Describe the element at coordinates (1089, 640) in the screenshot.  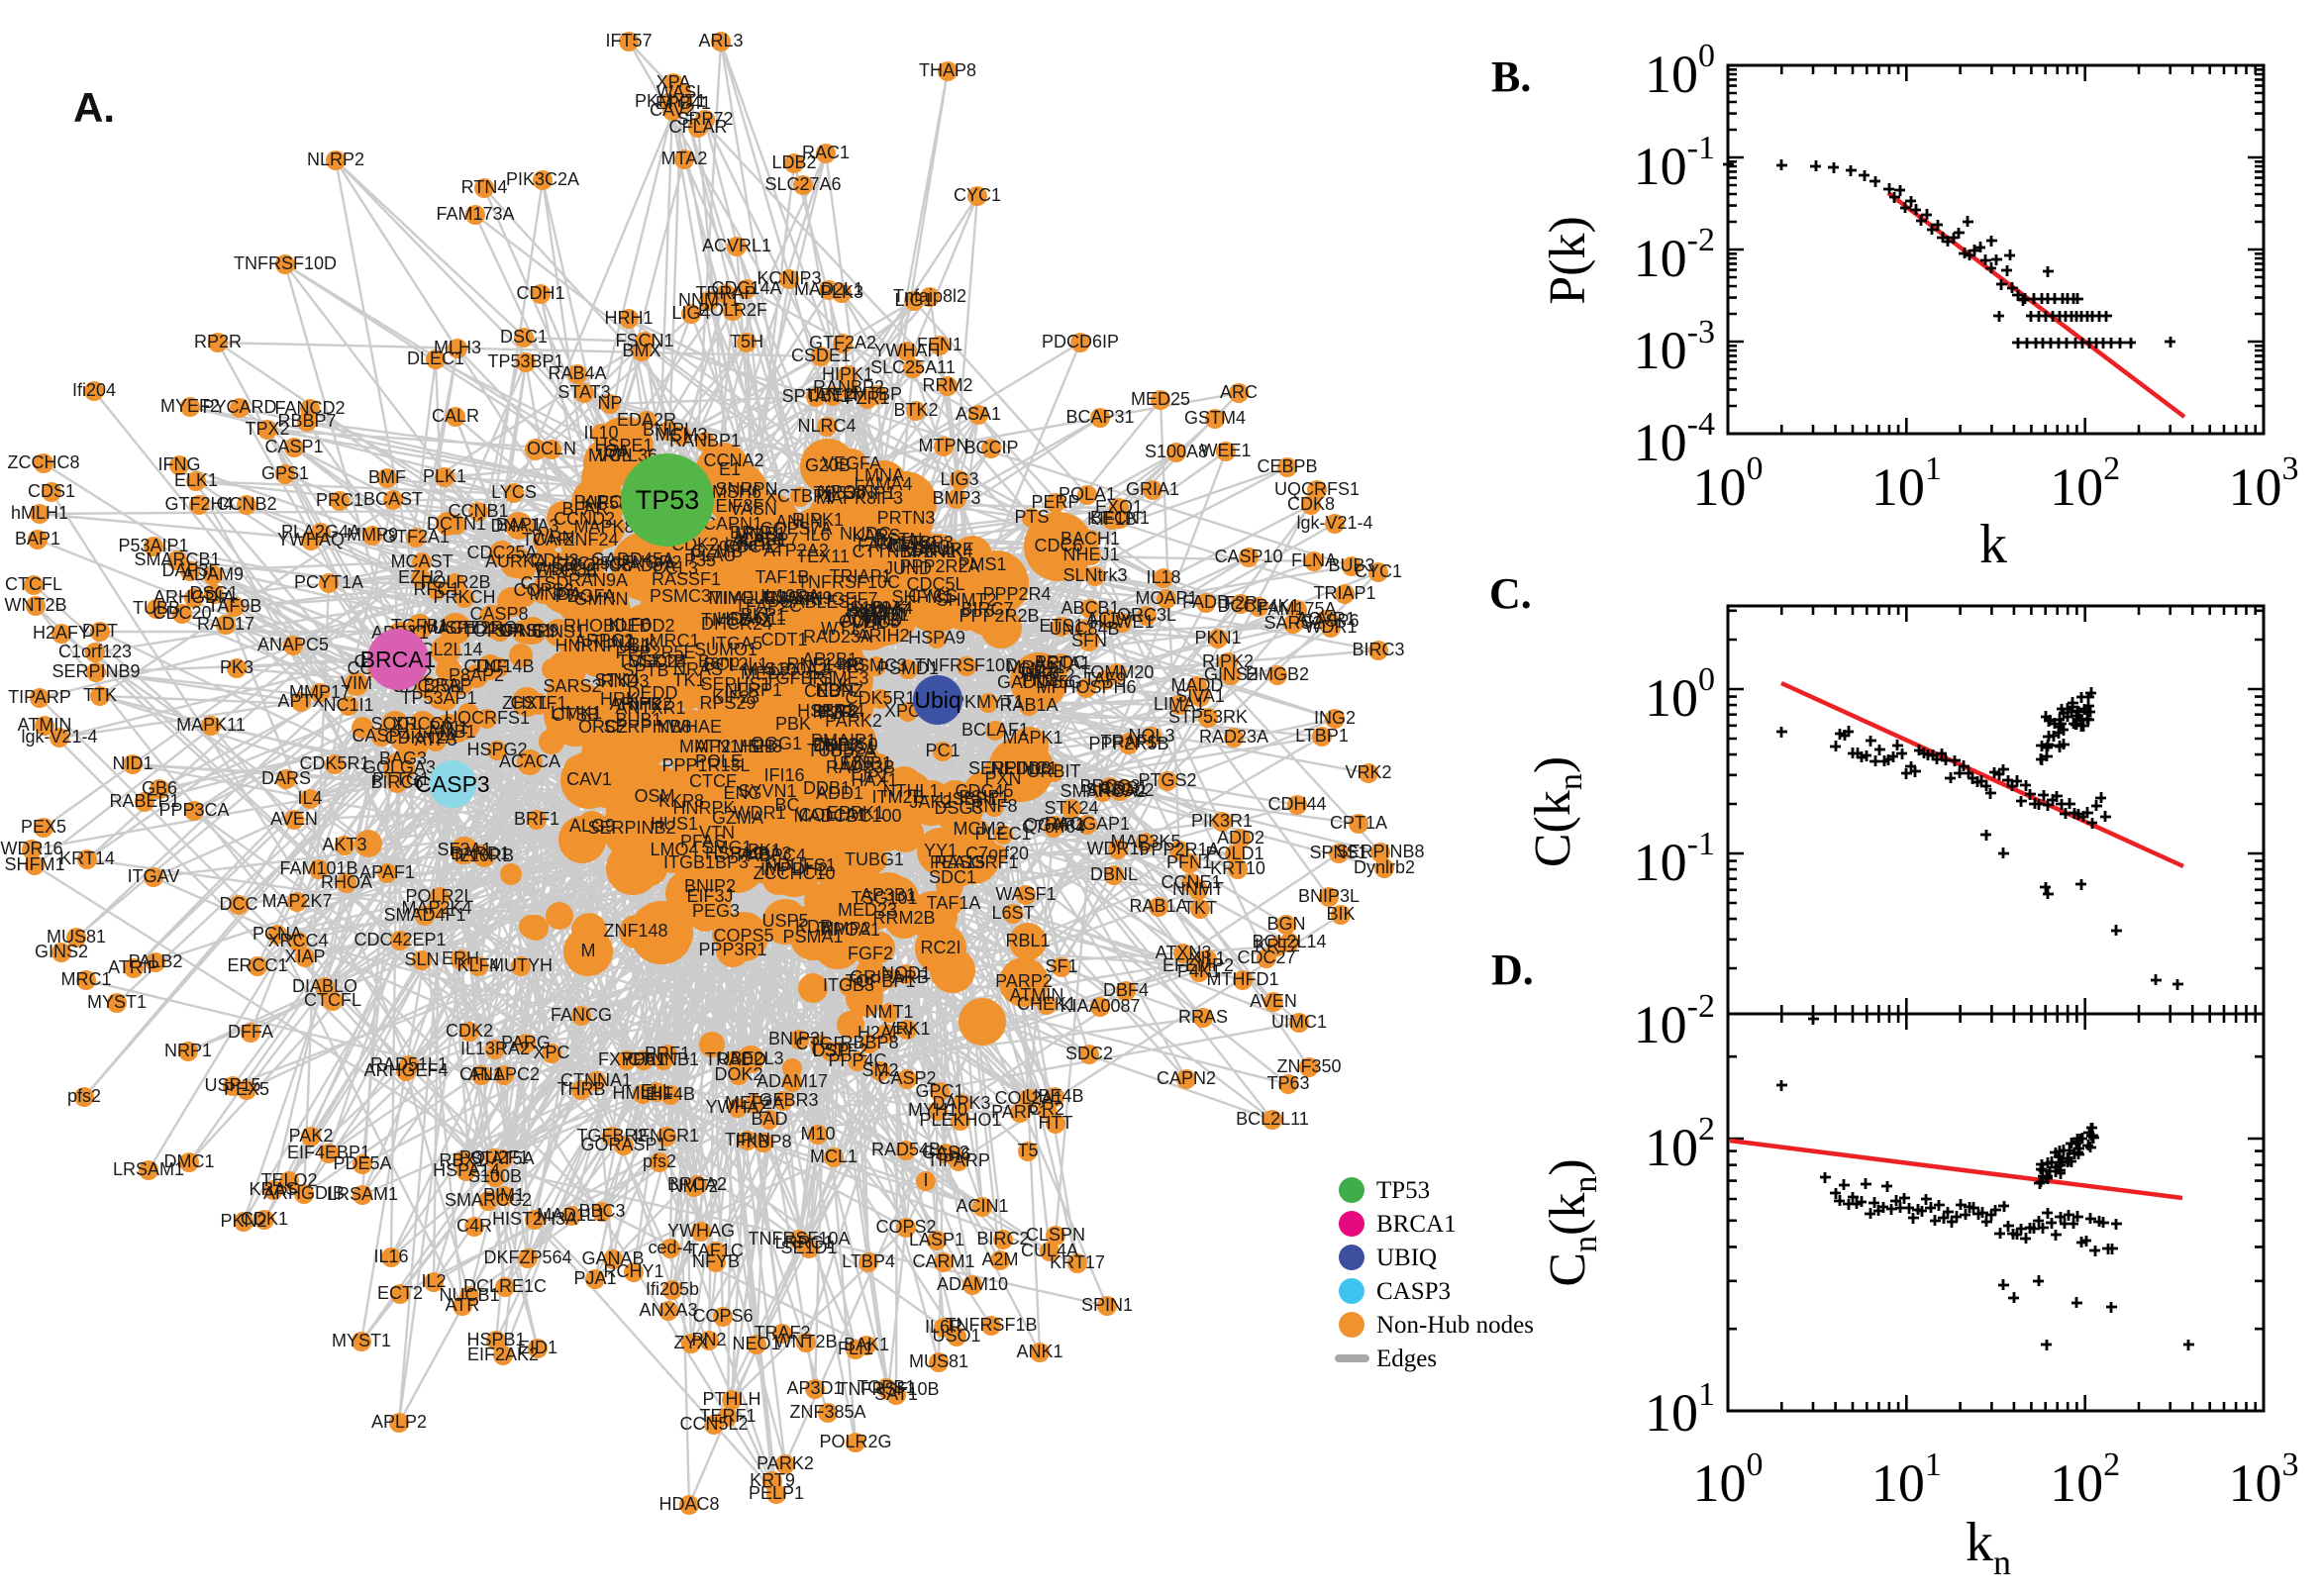
I see `svg-text: SFN` at that location.